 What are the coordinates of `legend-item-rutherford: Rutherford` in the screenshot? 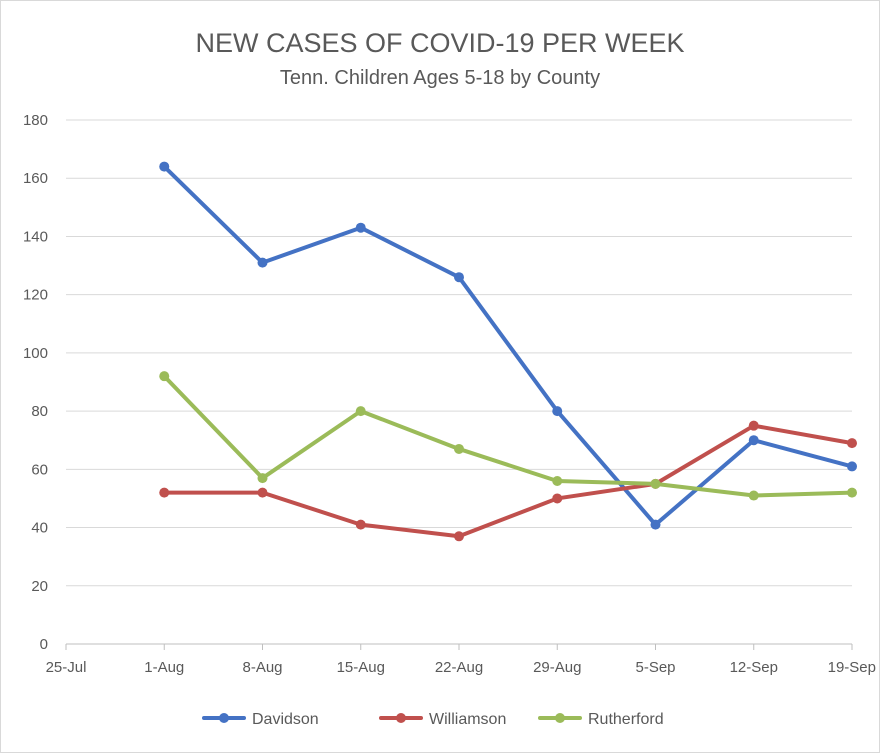 It's located at (601, 719).